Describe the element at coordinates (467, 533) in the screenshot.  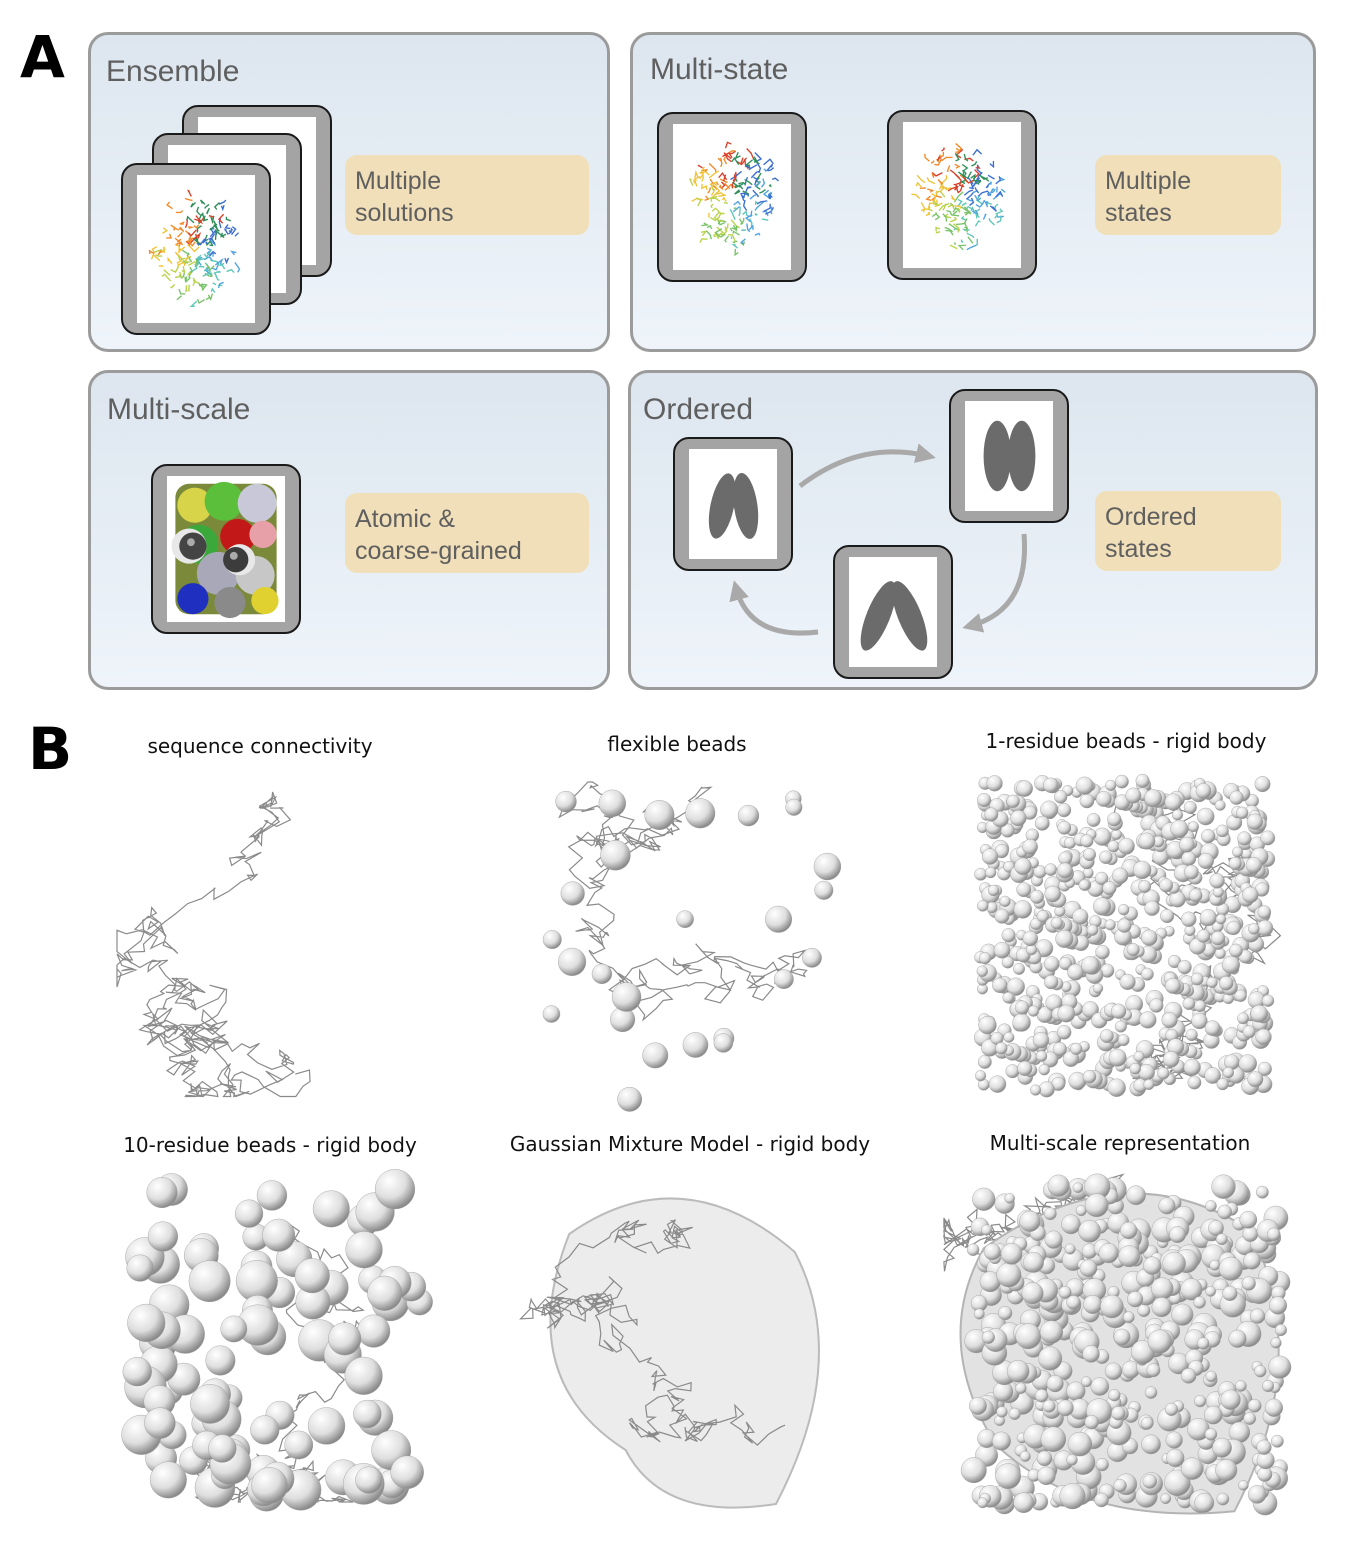
I see `multi-scale-tag: Atomic & coarse-grained` at that location.